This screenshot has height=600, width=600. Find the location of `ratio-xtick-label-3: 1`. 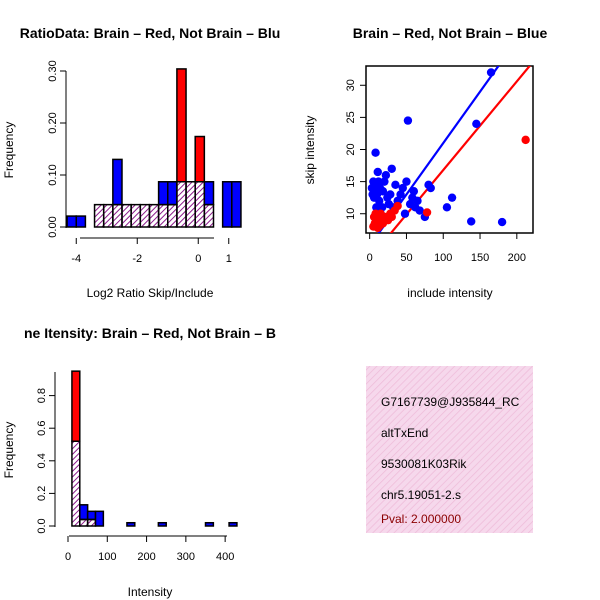

ratio-xtick-label-3: 1 is located at coordinates (229, 259).